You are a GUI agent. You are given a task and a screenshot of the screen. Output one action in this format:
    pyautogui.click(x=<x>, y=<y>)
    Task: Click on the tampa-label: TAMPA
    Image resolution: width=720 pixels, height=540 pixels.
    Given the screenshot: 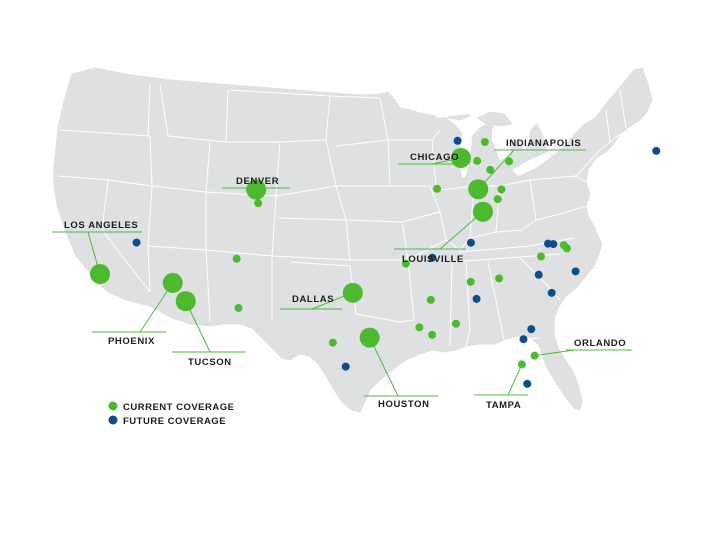 What is the action you would take?
    pyautogui.click(x=503, y=405)
    